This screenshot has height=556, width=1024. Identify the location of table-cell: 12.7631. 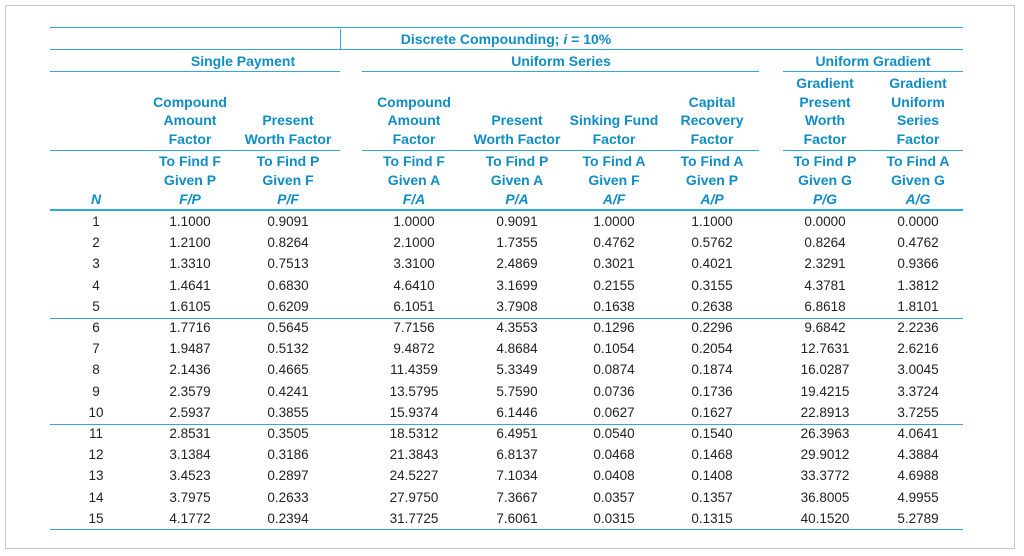
(825, 349).